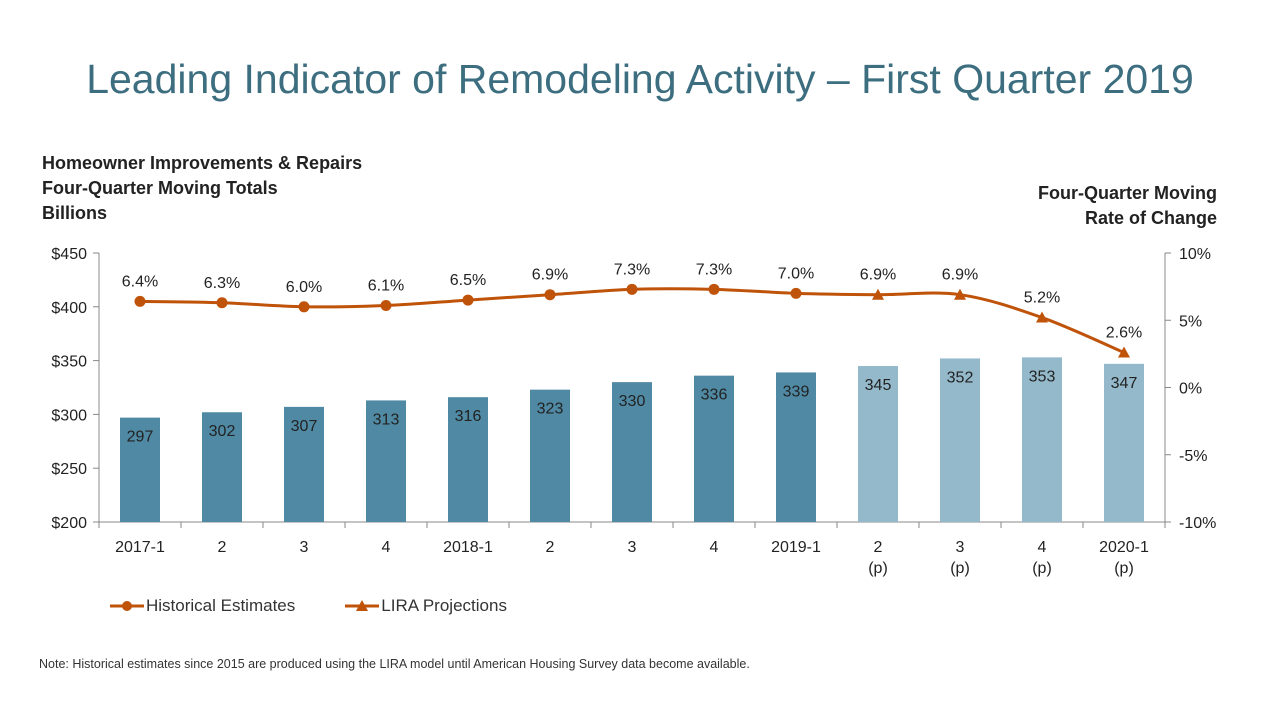 This screenshot has width=1280, height=720. What do you see at coordinates (140, 547) in the screenshot?
I see `x-tick-label: 2017-1` at bounding box center [140, 547].